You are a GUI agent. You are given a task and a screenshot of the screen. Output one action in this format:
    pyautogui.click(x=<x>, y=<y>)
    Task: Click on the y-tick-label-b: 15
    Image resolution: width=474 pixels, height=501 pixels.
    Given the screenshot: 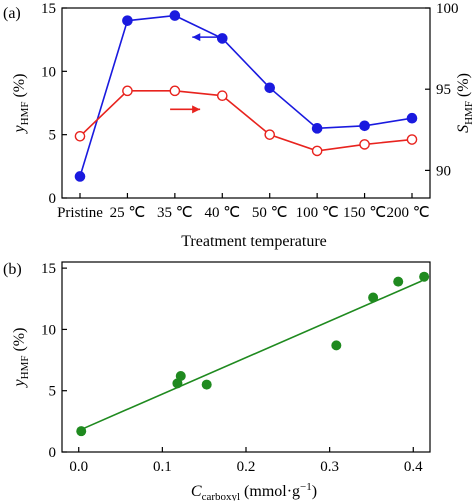 What is the action you would take?
    pyautogui.click(x=48, y=269)
    